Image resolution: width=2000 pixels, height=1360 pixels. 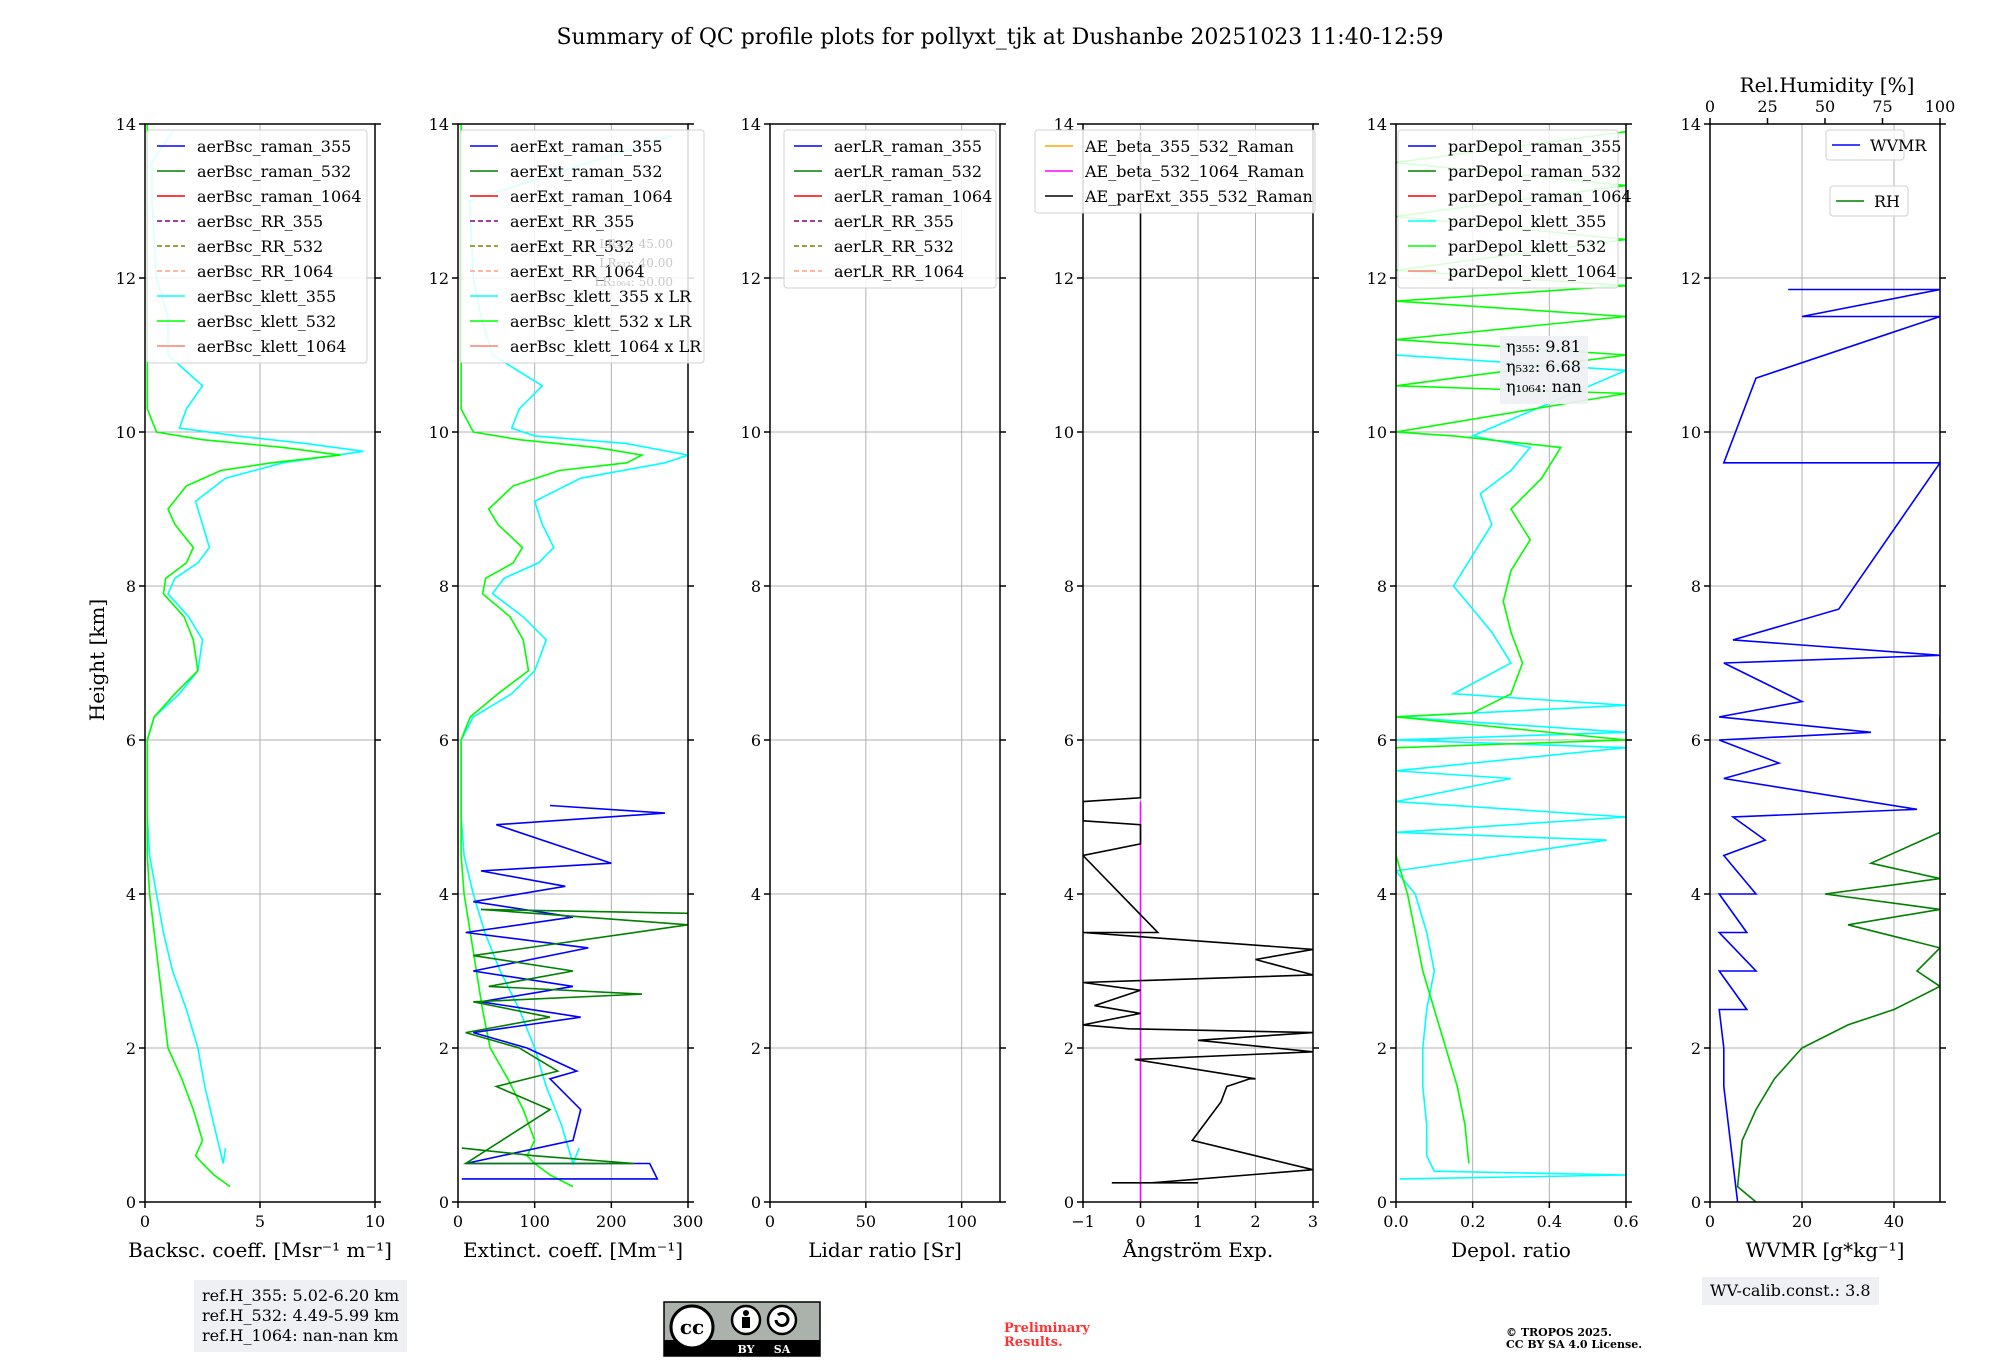 What do you see at coordinates (1869, 201) in the screenshot?
I see `legend-box: RH` at bounding box center [1869, 201].